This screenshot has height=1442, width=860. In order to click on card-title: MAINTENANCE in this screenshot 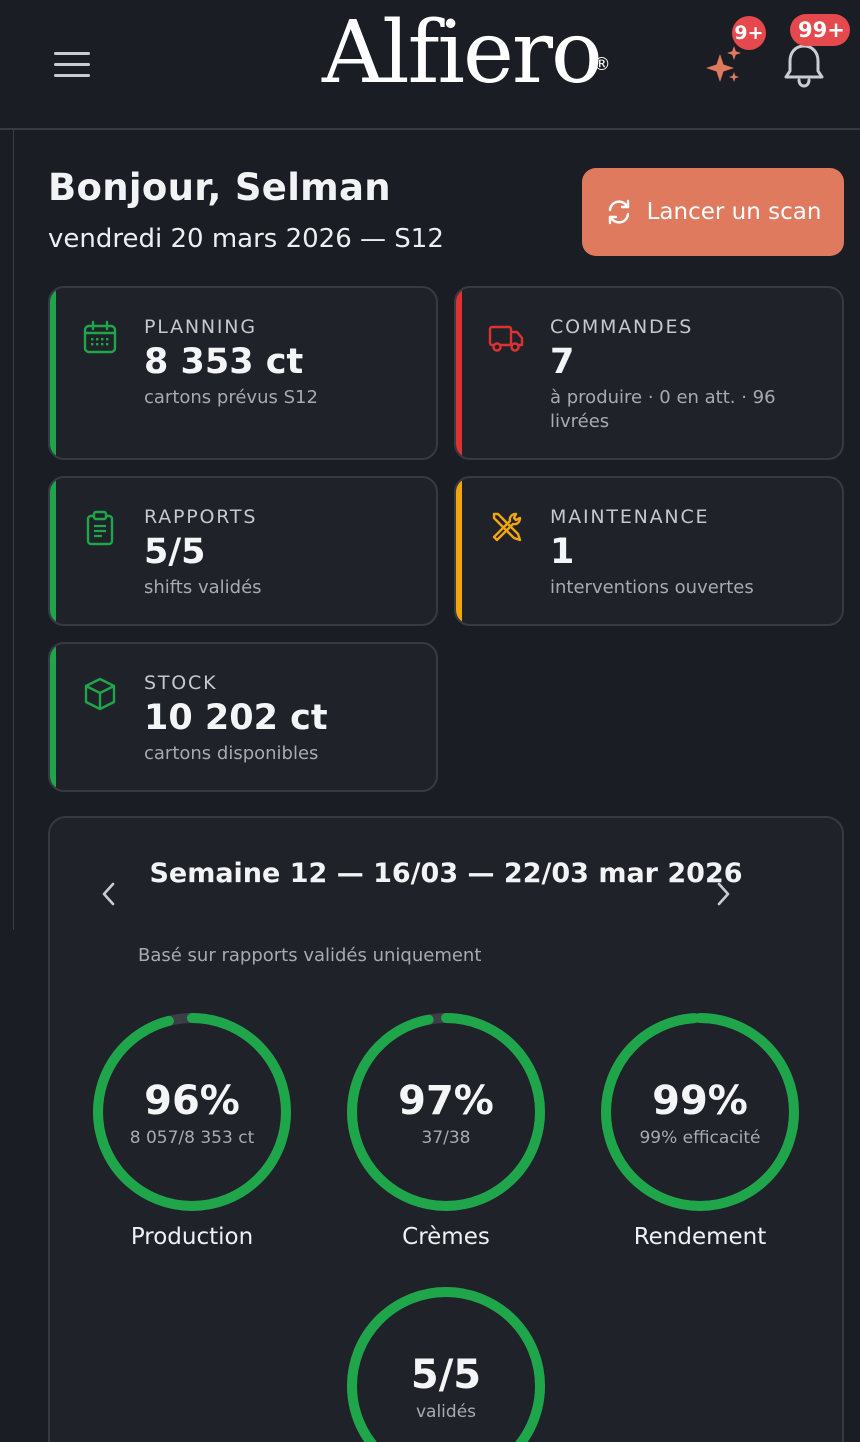, I will do `click(630, 517)`.